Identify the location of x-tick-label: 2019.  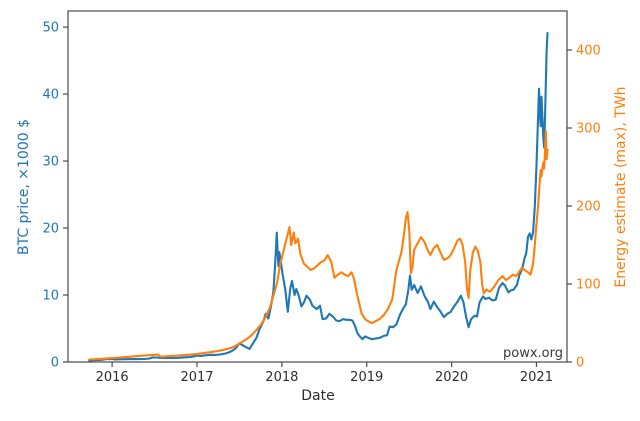
(366, 377).